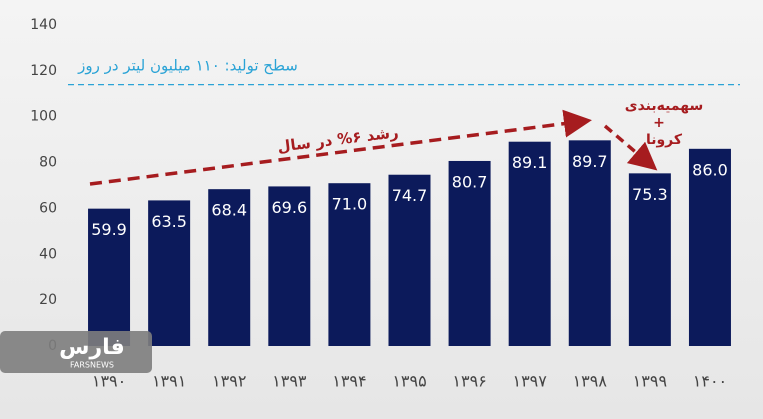  What do you see at coordinates (43, 117) in the screenshot?
I see `y-tick-label: 100` at bounding box center [43, 117].